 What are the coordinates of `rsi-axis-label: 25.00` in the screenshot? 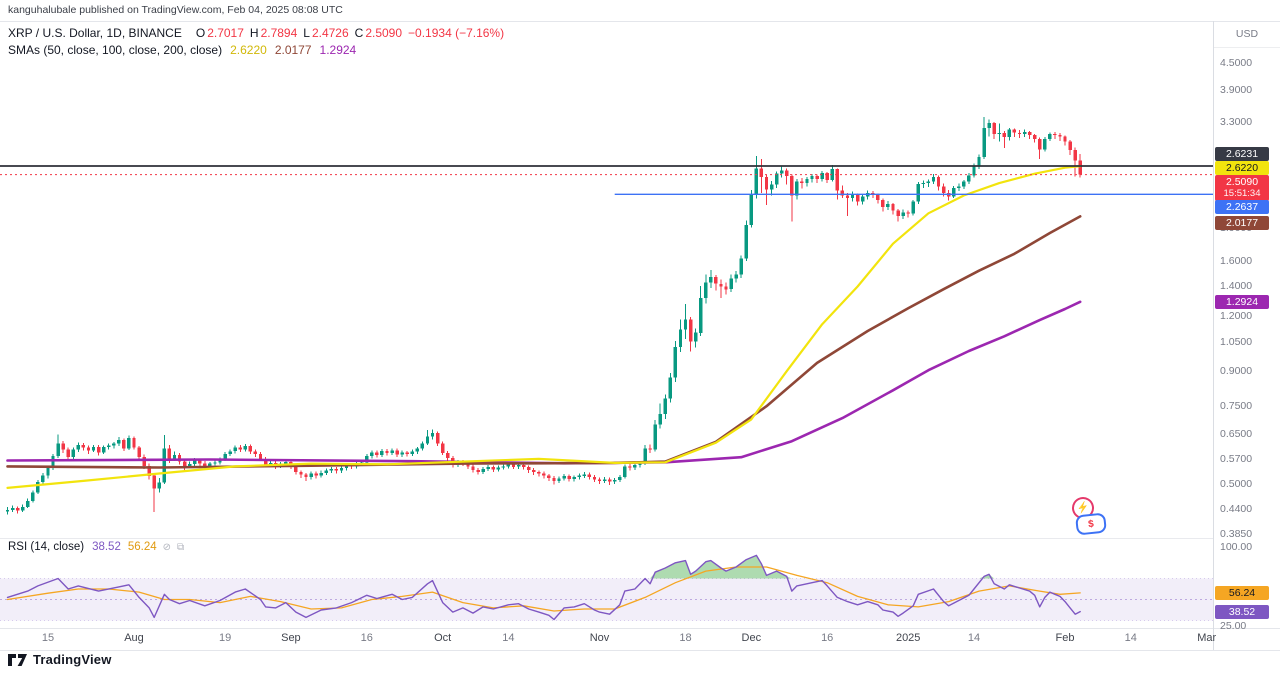 It's located at (1233, 625).